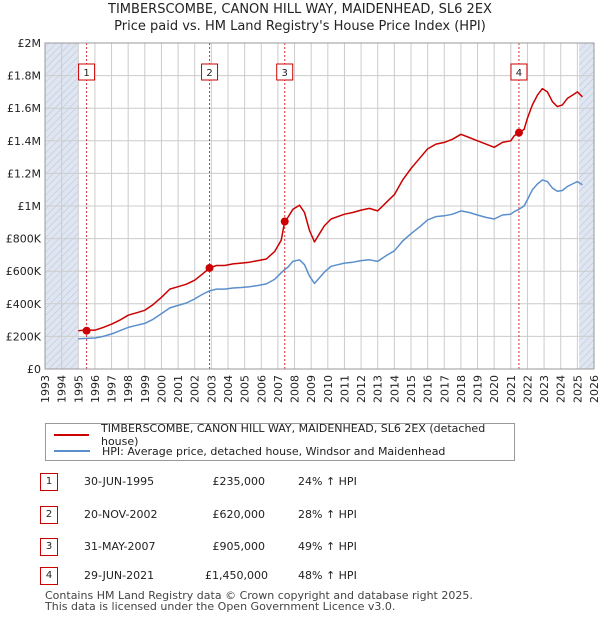  I want to click on x-tick-label: 2022, so click(527, 389).